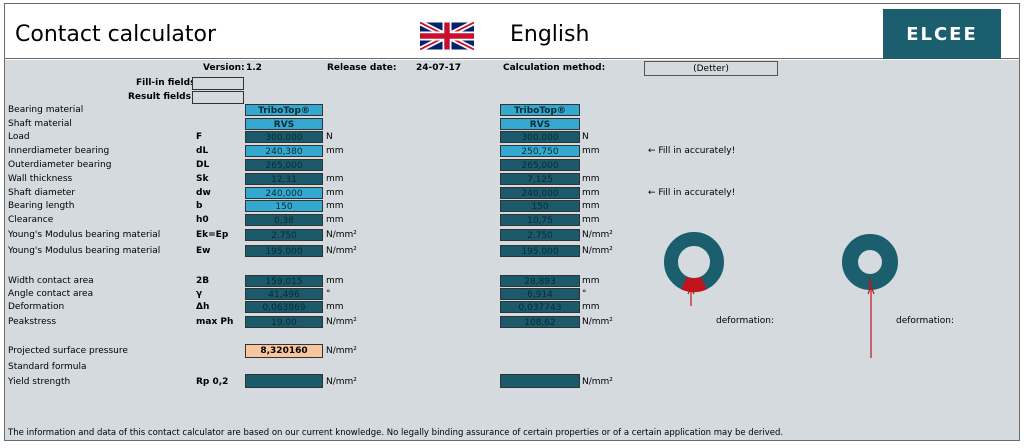 This screenshot has height=448, width=1024. Describe the element at coordinates (540, 124) in the screenshot. I see `row-value-b: RVS` at that location.